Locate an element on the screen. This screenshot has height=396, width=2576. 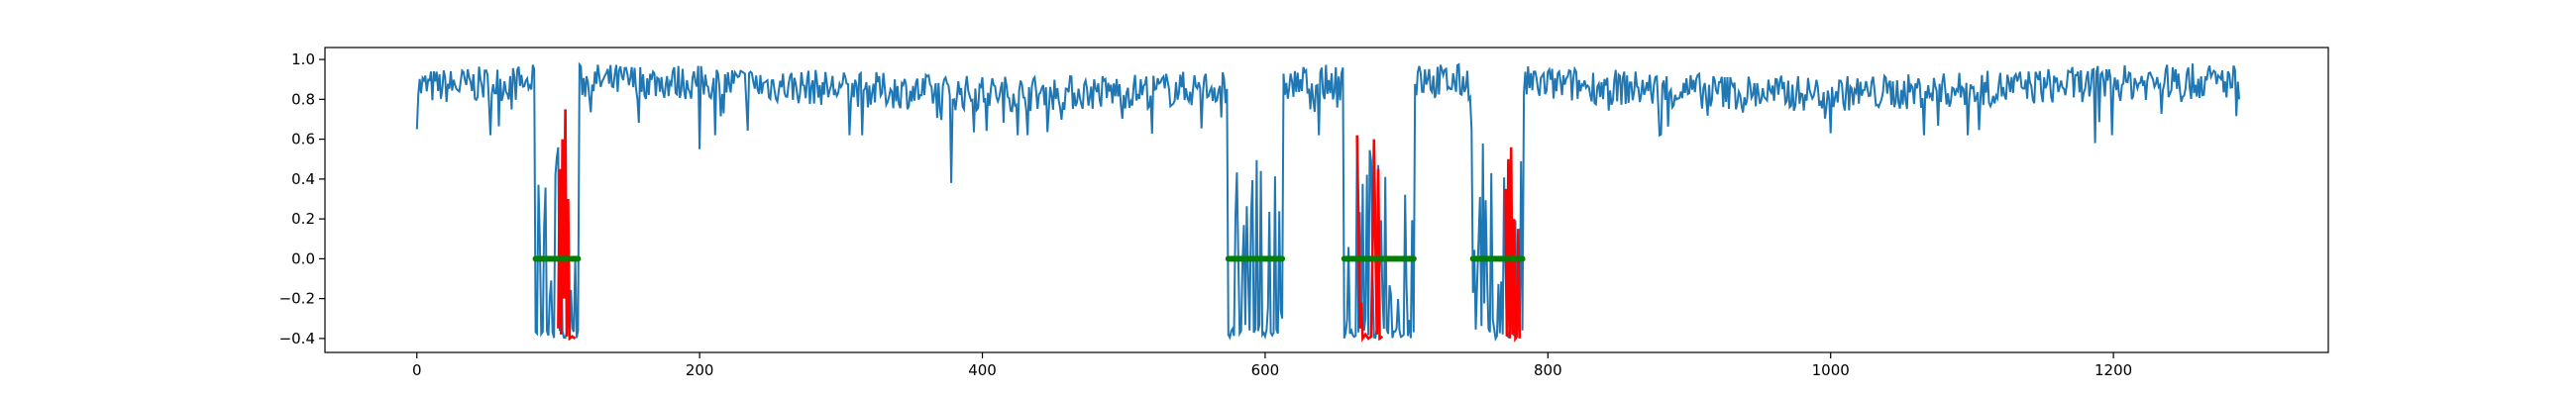
x-tick-label: 1200 is located at coordinates (2113, 370).